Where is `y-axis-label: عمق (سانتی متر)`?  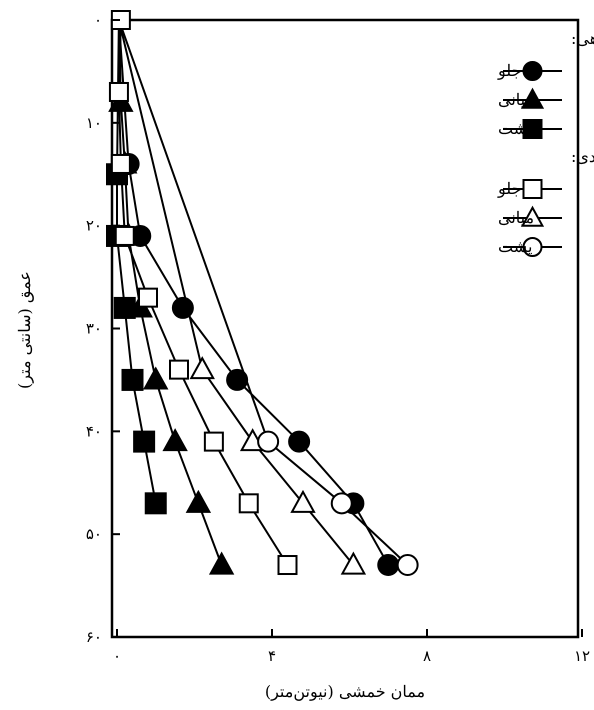
y-axis-label: عمق (سانتی متر) is located at coordinates (24, 330).